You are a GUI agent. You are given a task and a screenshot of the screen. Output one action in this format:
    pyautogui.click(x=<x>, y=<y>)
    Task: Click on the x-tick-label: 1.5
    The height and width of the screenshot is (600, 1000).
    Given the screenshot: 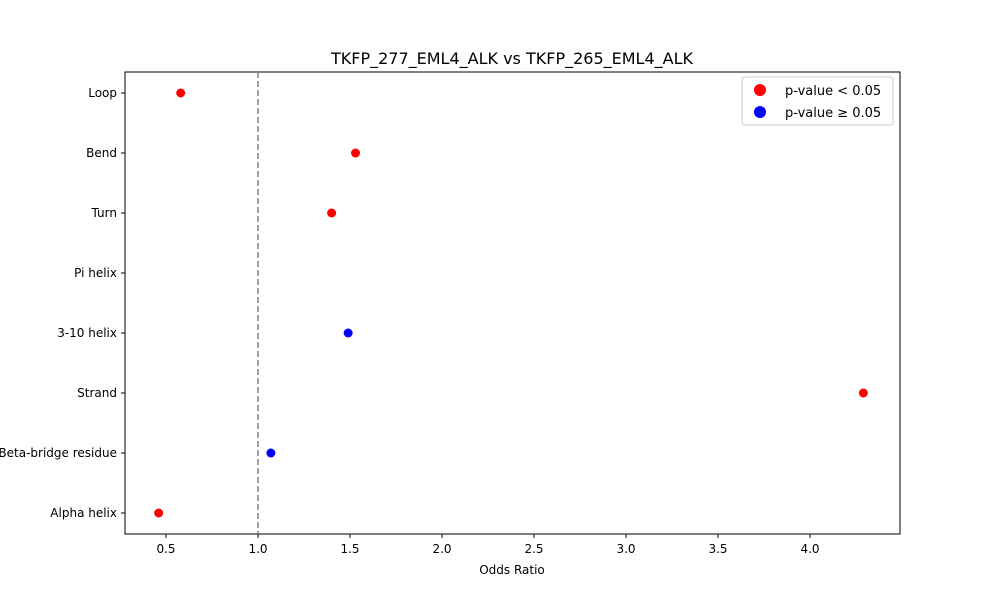 What is the action you would take?
    pyautogui.click(x=349, y=549)
    